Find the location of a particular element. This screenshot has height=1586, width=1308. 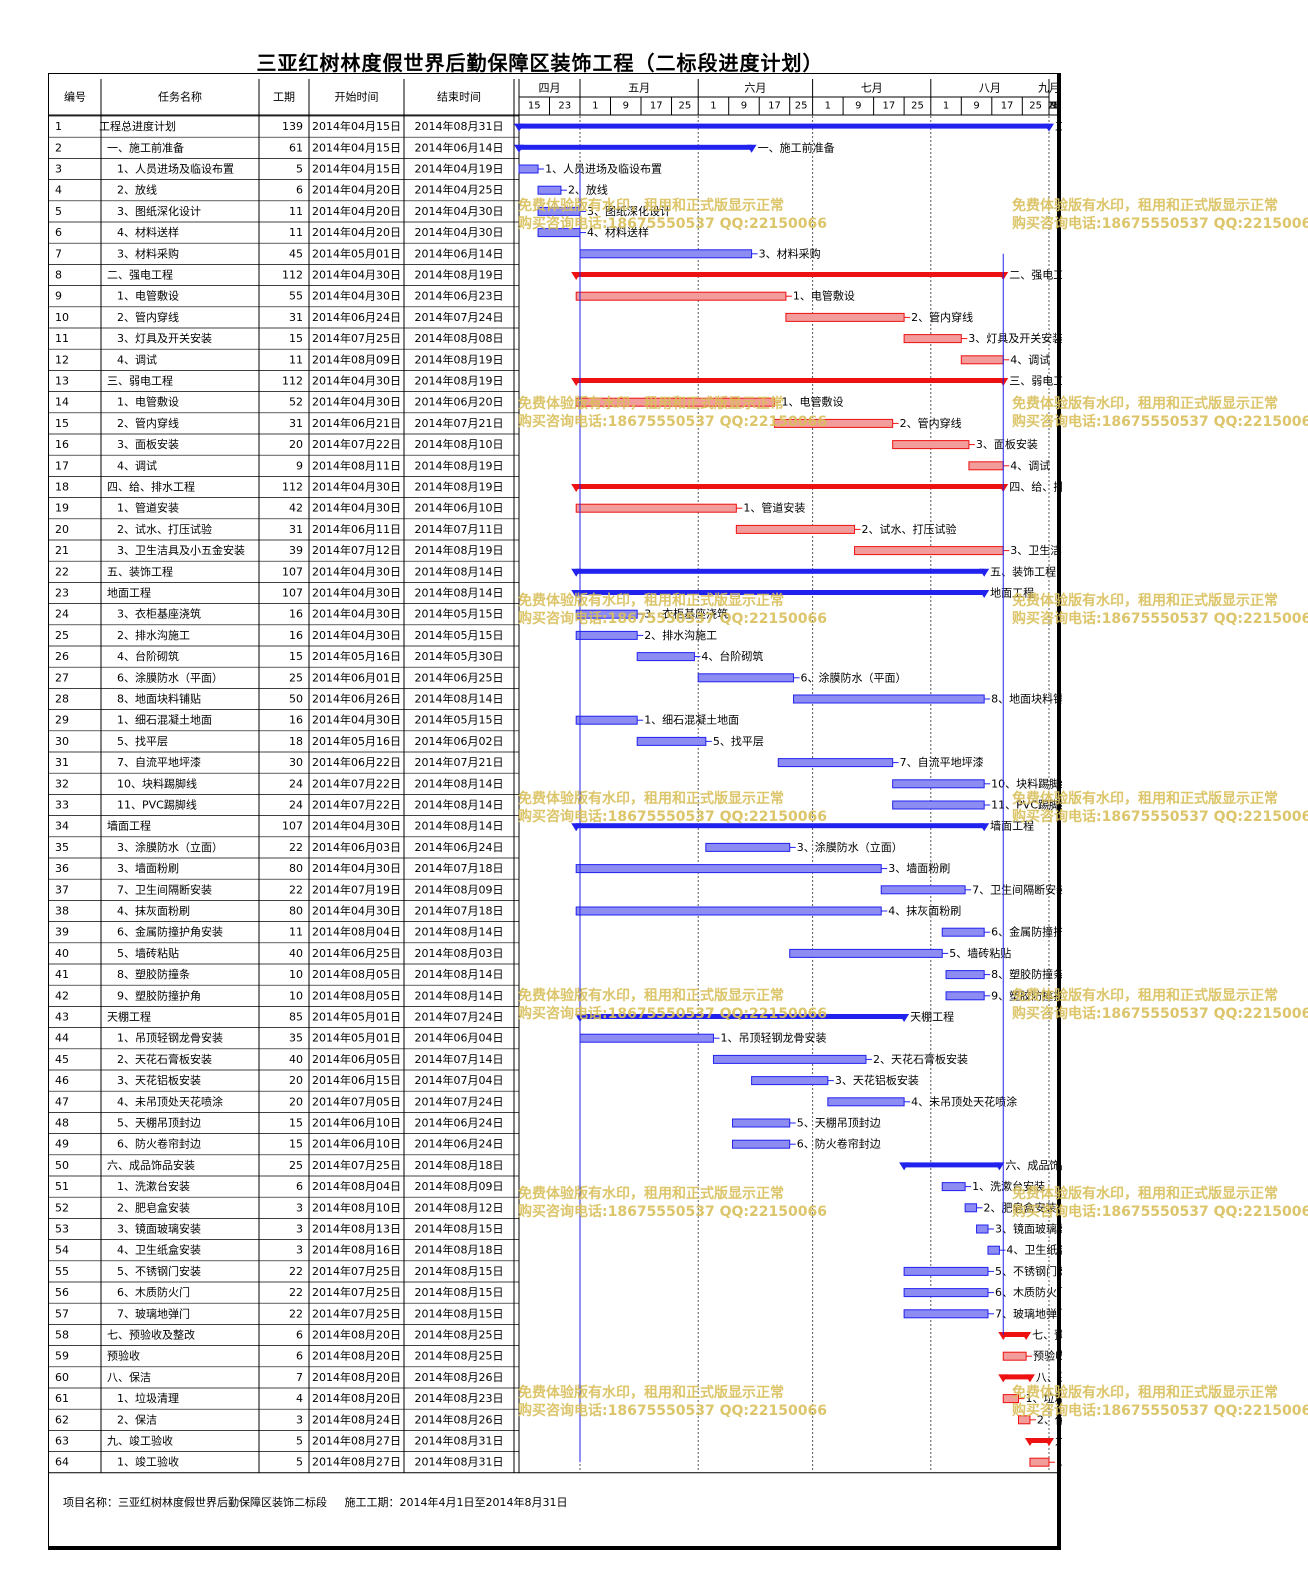

bar-label: 九、竣工验收 is located at coordinates (1058, 1441).